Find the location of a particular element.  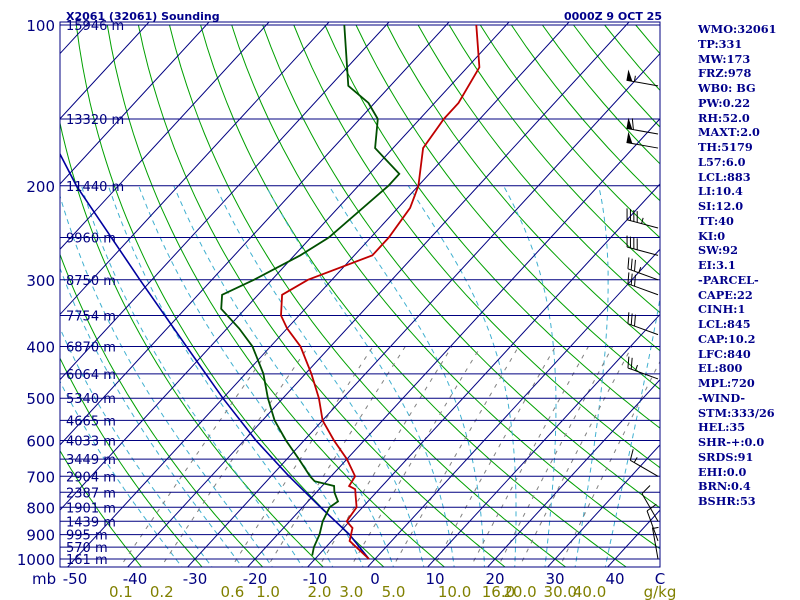

height-label: 13320 m is located at coordinates (95, 120).